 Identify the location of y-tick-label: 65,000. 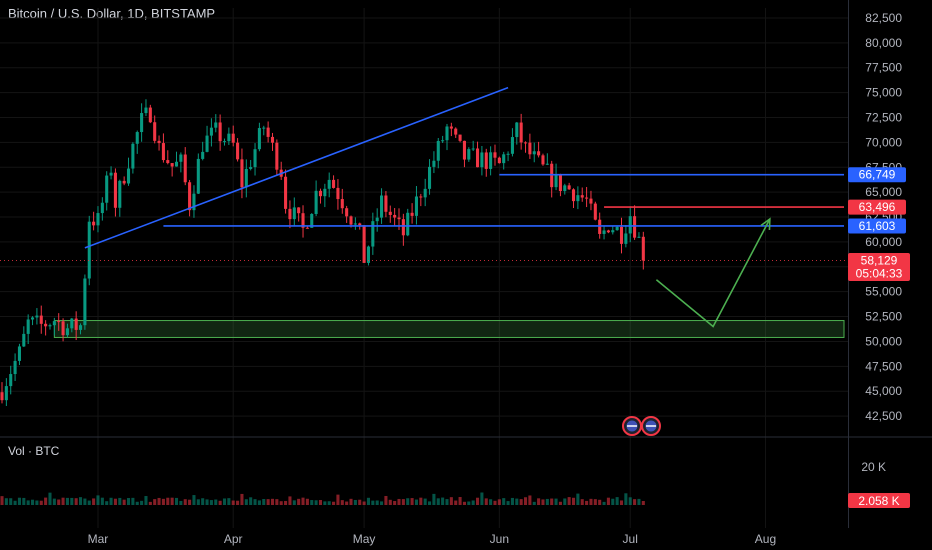
(883, 192).